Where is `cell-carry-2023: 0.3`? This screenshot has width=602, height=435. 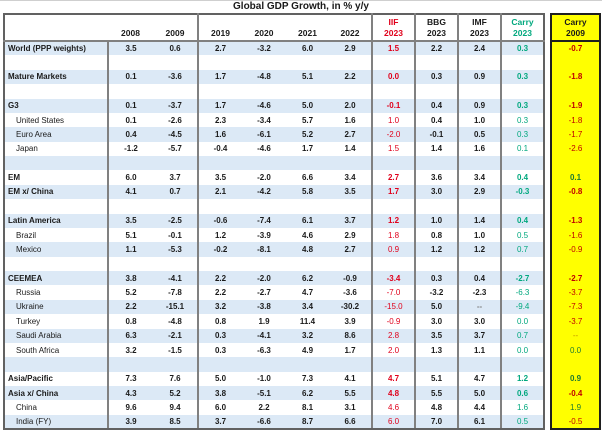 cell-carry-2023: 0.3 is located at coordinates (523, 77).